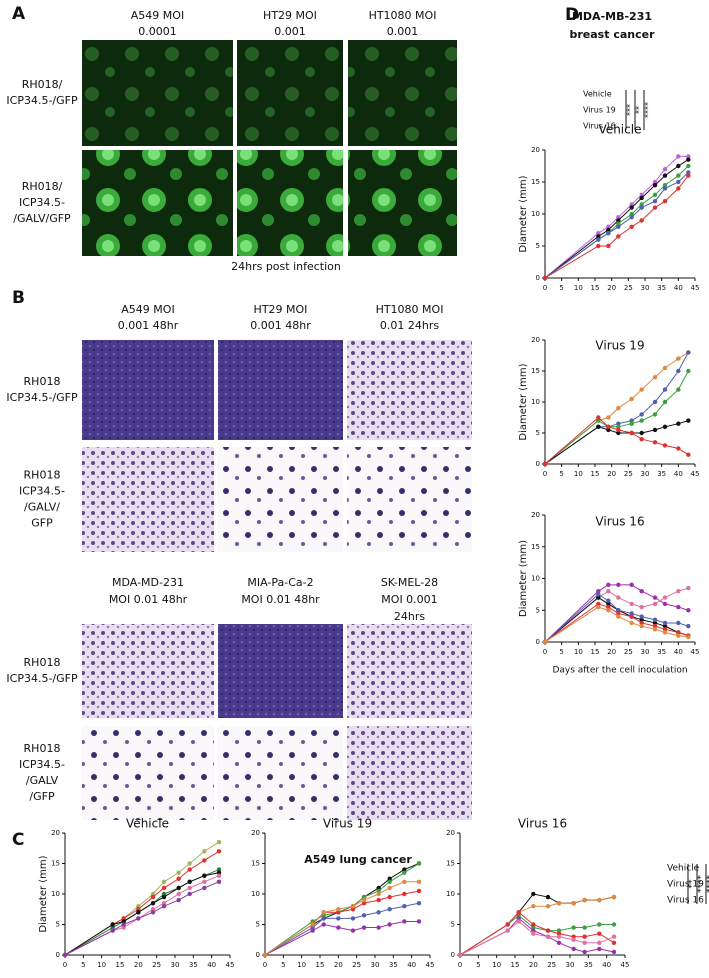 This screenshot has width=709, height=978. What do you see at coordinates (301, 965) in the screenshot?
I see `x-tick-label: 10` at bounding box center [301, 965].